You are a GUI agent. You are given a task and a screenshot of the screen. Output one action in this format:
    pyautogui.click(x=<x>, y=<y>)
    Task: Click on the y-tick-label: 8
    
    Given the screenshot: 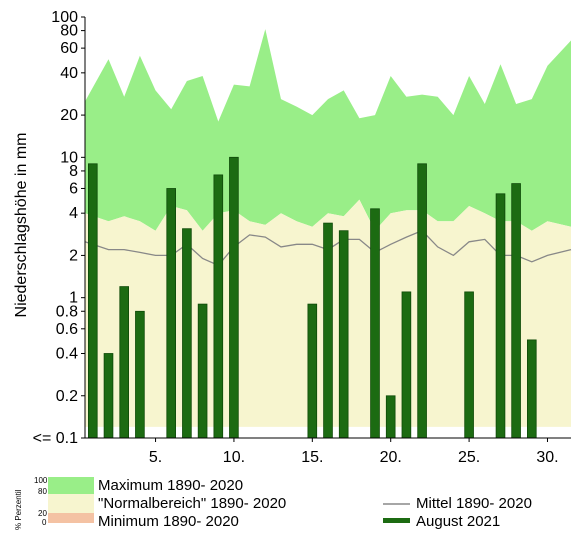 What is the action you would take?
    pyautogui.click(x=73, y=171)
    